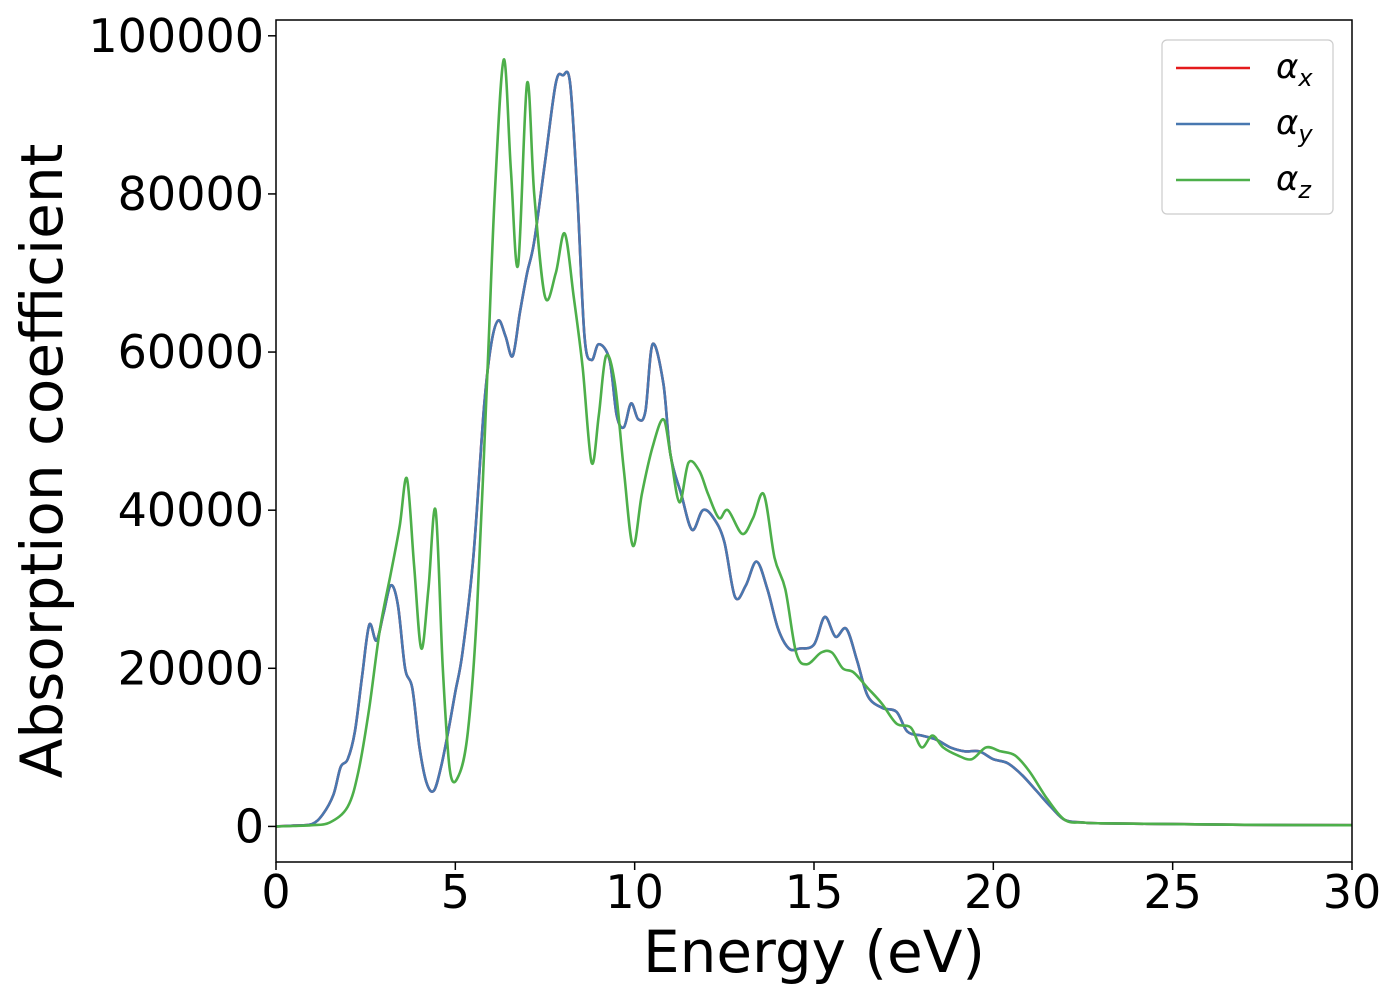 The height and width of the screenshot is (1000, 1400). Describe the element at coordinates (1352, 892) in the screenshot. I see `x-tick-label: 30` at that location.